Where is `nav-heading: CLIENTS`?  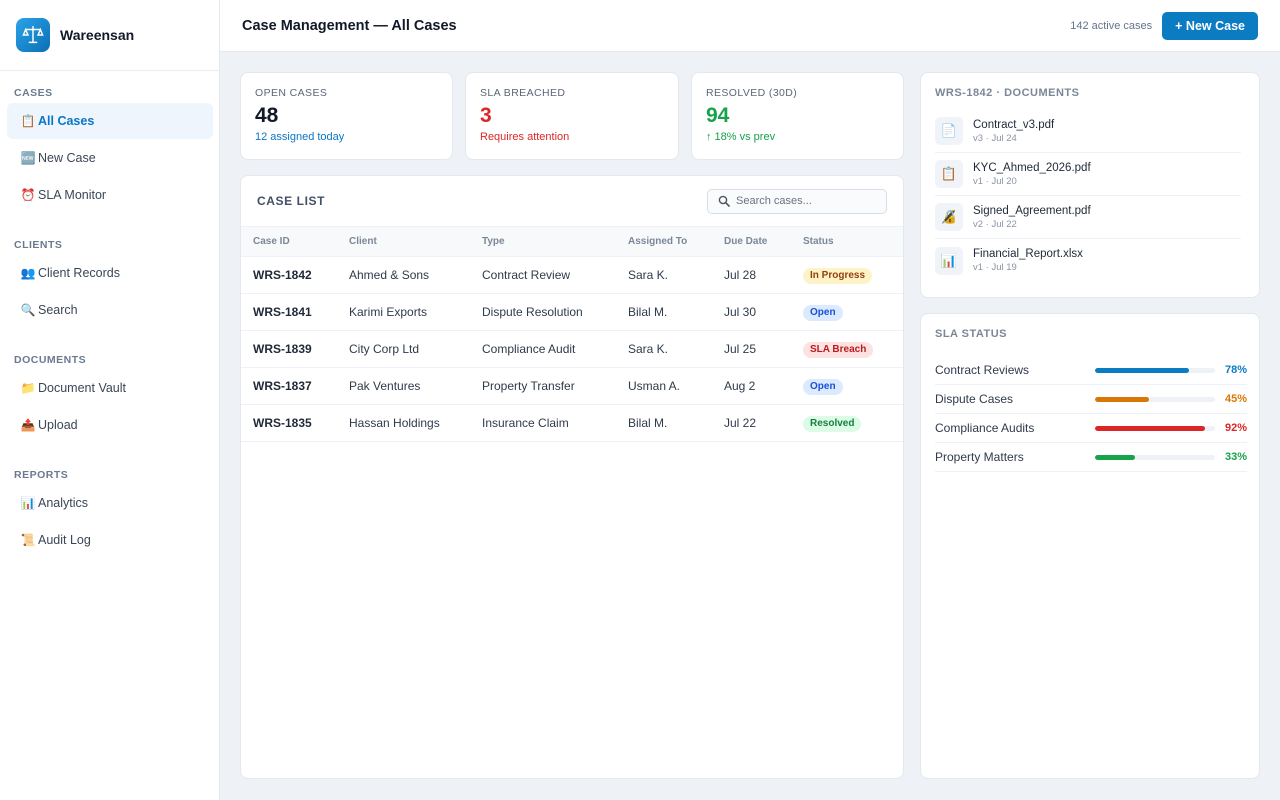 nav-heading: CLIENTS is located at coordinates (38, 245).